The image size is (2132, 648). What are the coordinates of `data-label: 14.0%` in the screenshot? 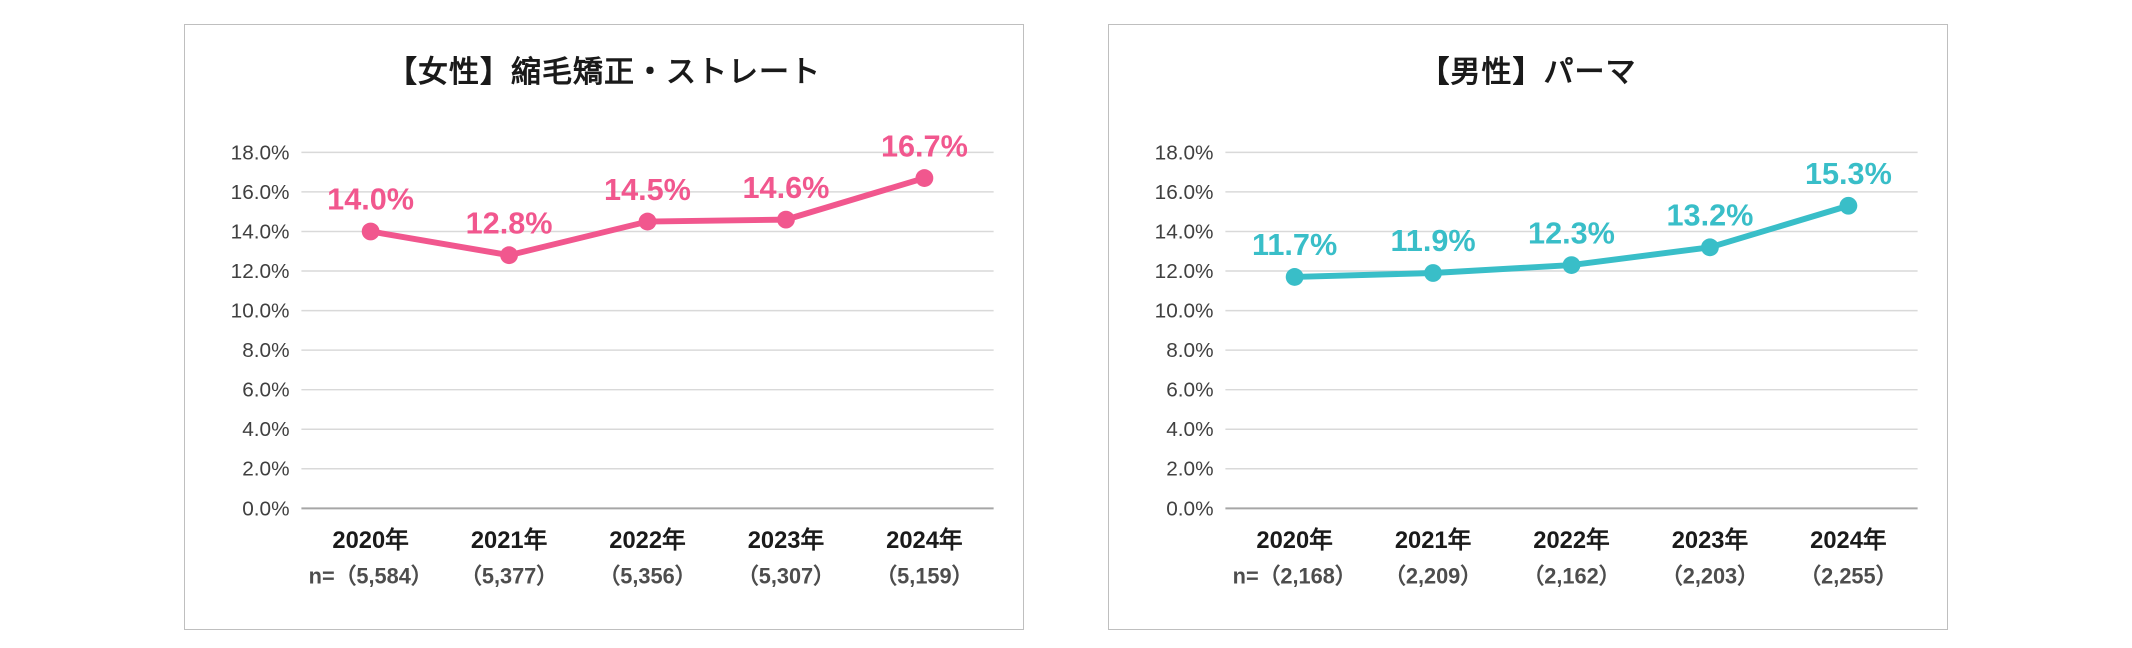 It's located at (370, 200).